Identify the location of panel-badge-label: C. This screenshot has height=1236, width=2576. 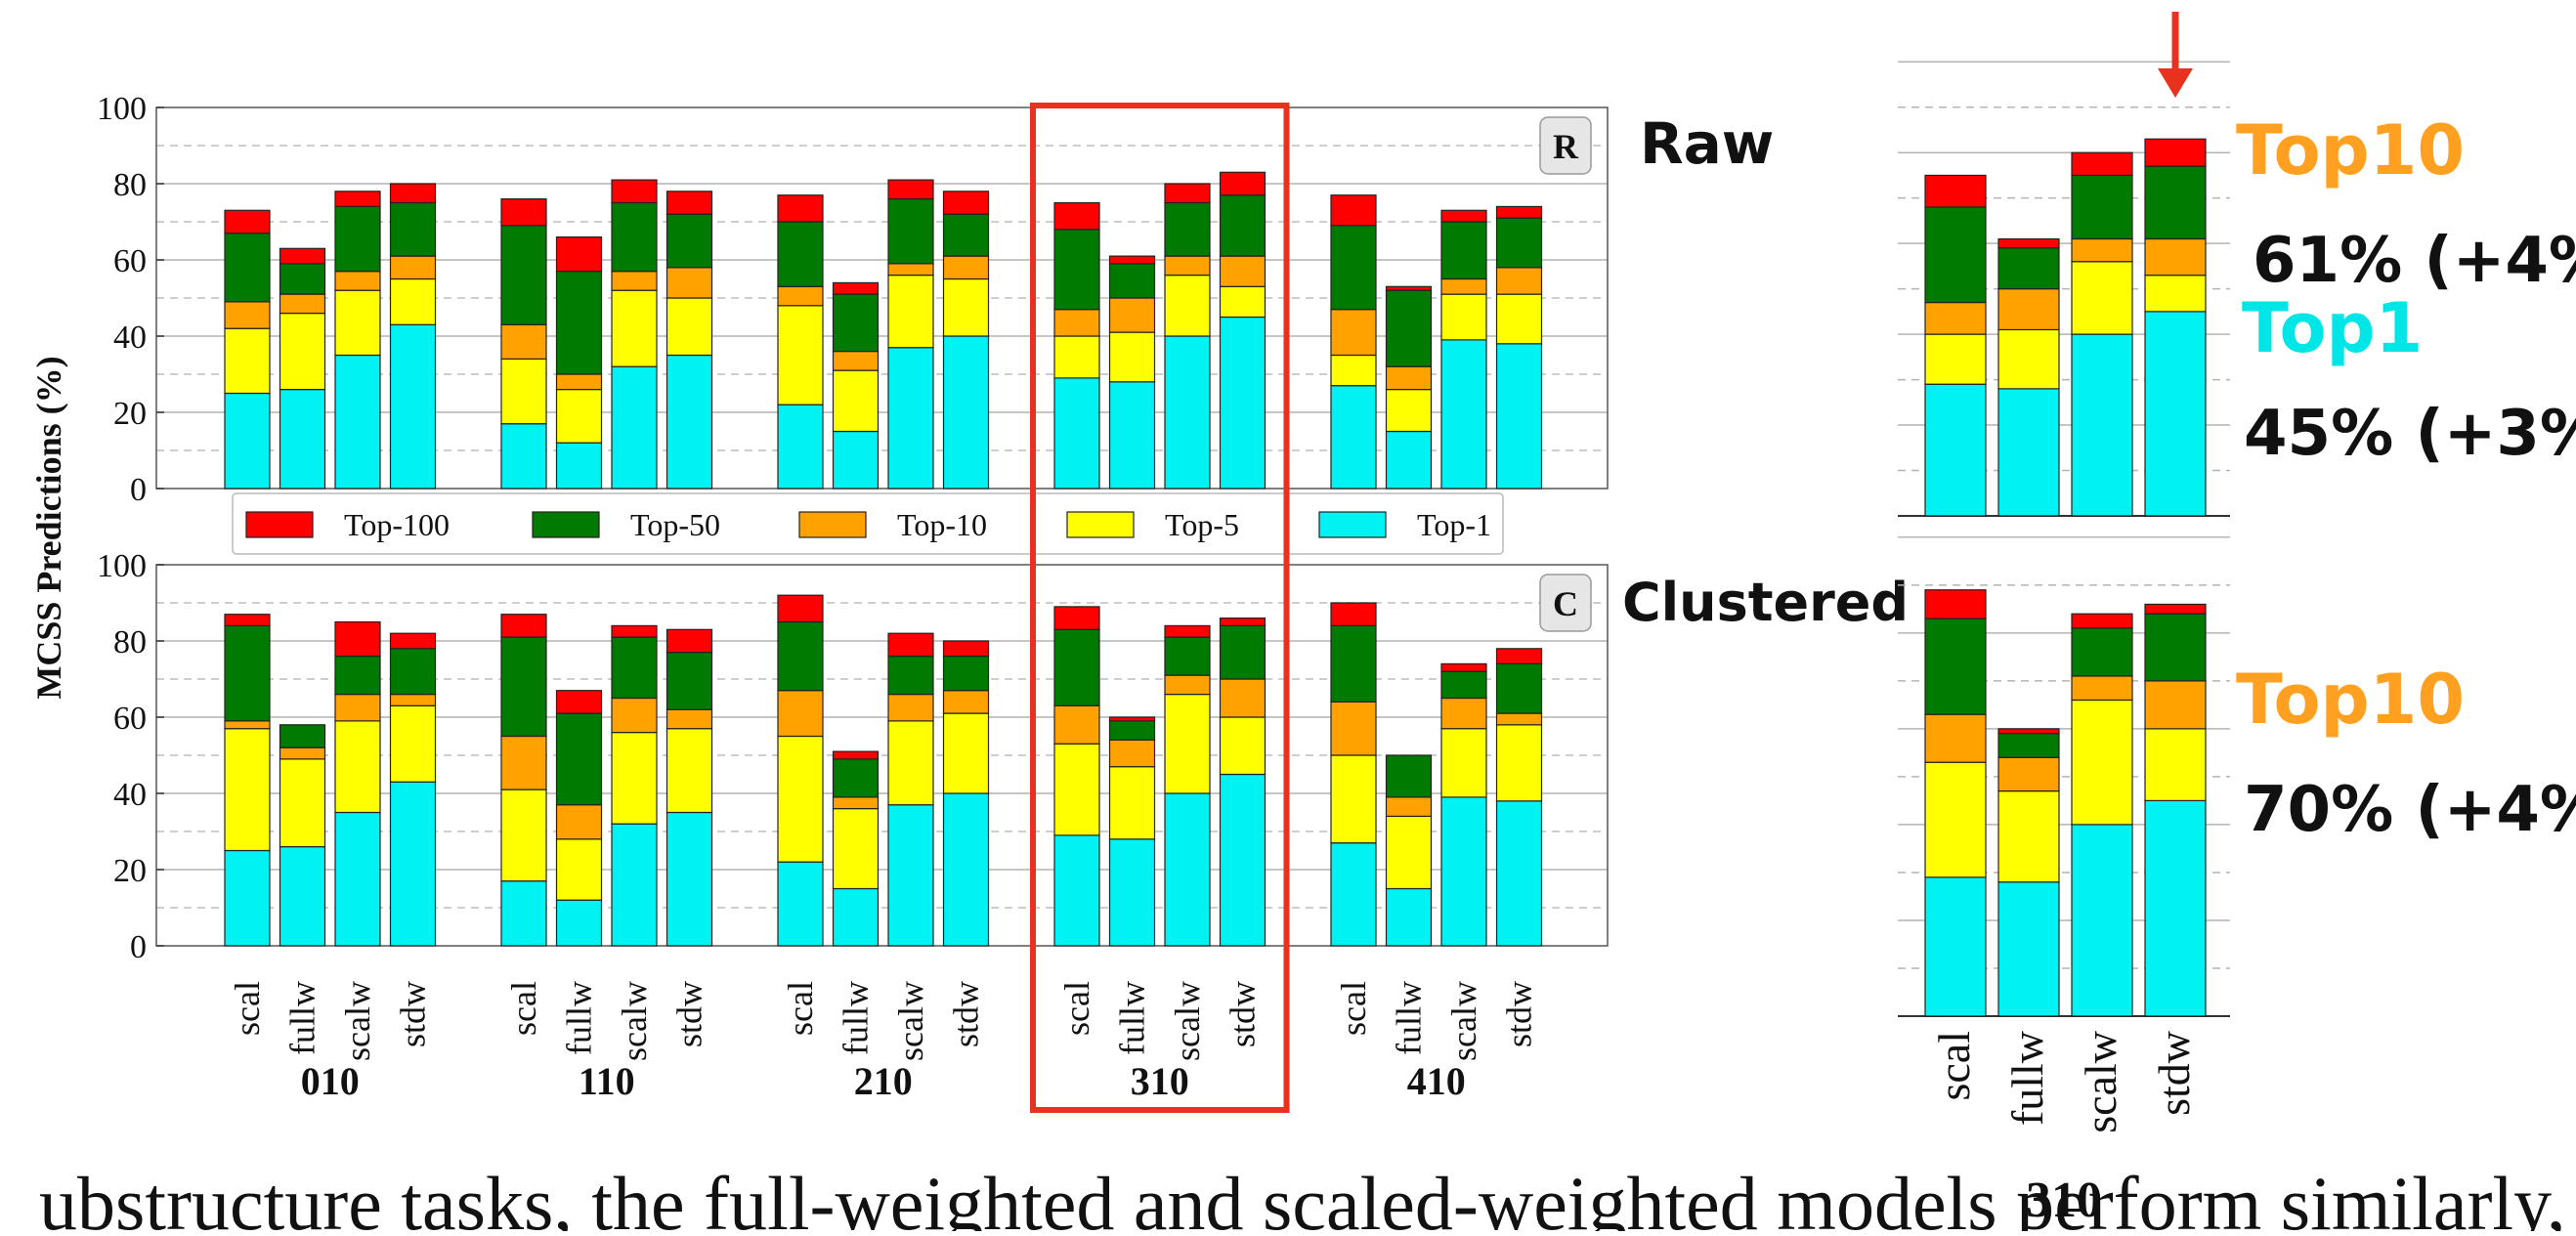
(1566, 604).